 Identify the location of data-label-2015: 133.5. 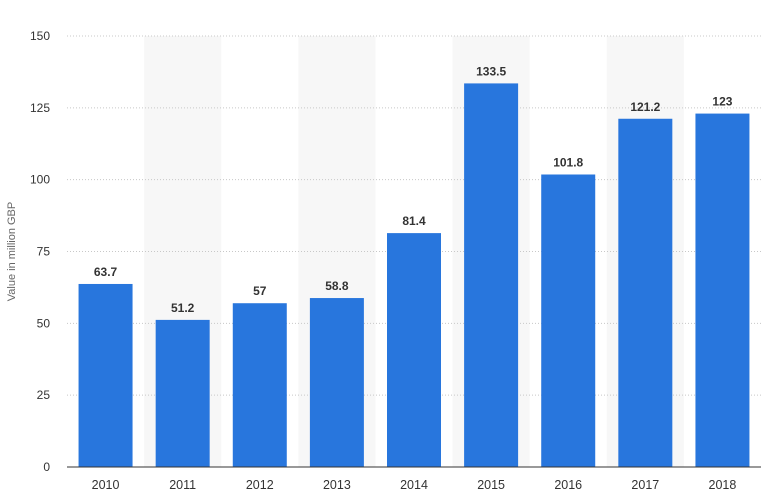
(491, 71).